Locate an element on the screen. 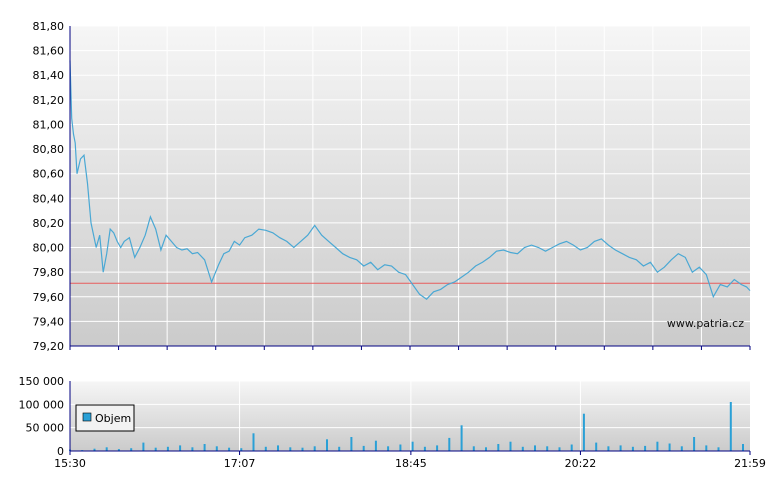  volume-y-tick-label: 0 is located at coordinates (60, 451).